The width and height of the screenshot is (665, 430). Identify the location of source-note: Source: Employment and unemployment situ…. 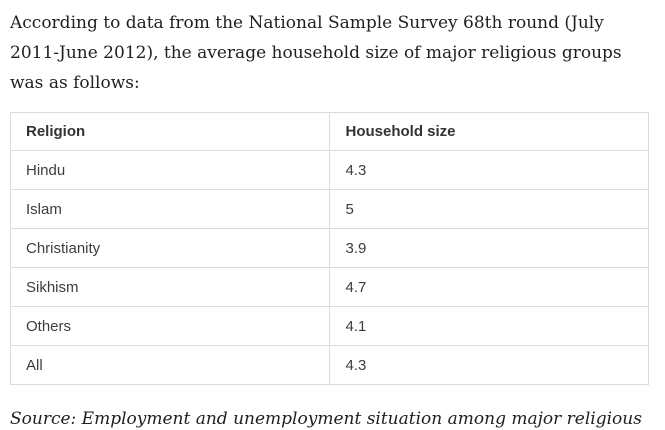
(326, 419).